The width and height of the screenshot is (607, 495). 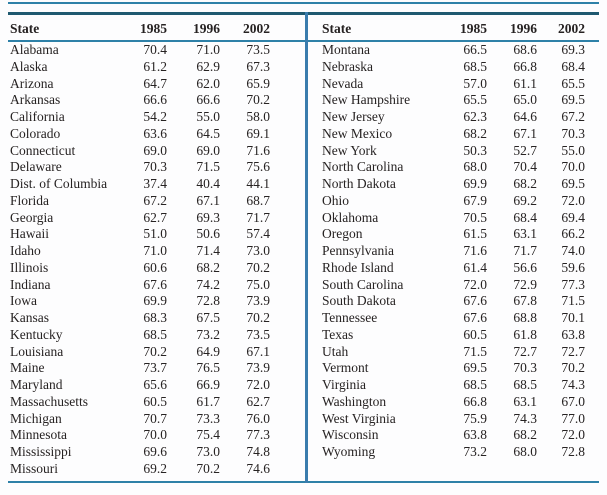 I want to click on state-name: Kansas, so click(x=29, y=317).